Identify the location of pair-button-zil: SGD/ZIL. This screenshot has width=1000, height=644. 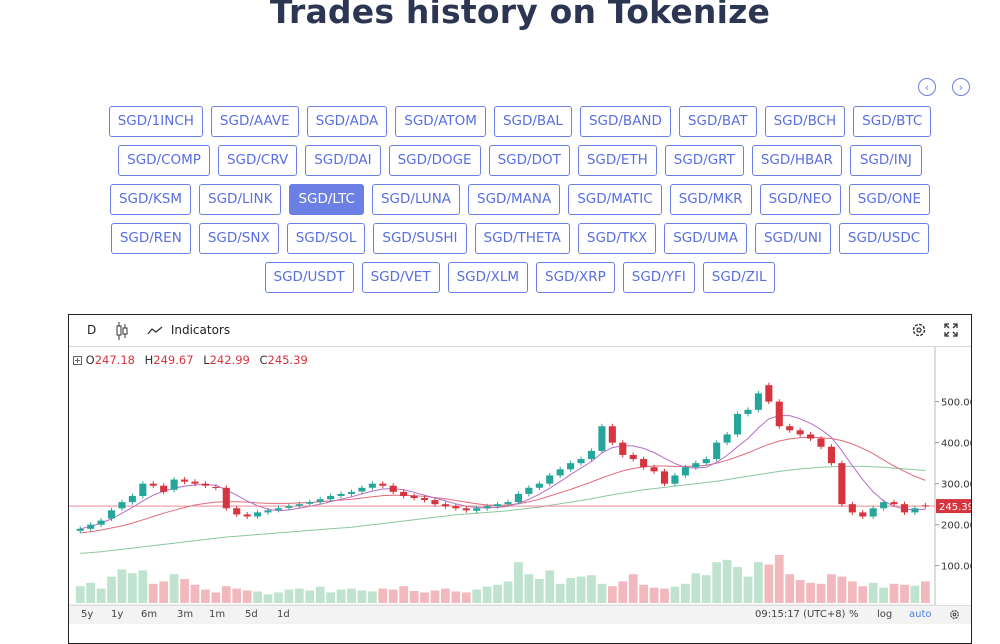
(739, 277).